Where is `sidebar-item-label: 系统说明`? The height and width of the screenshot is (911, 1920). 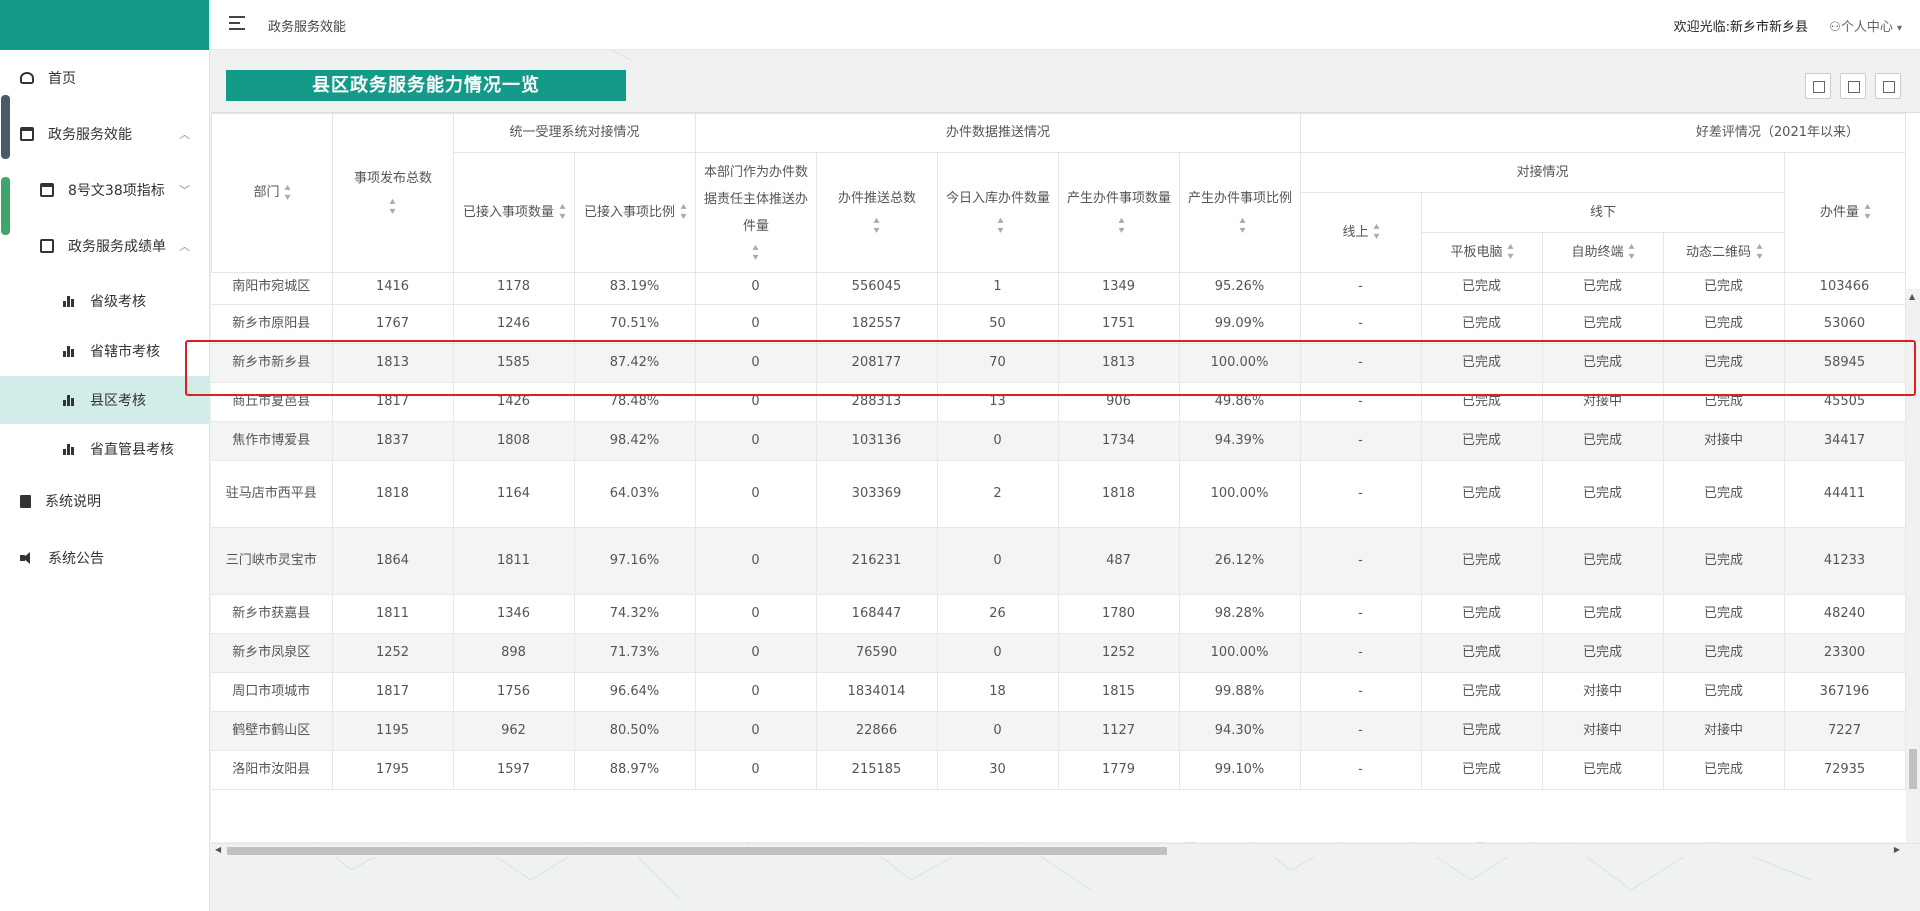 sidebar-item-label: 系统说明 is located at coordinates (73, 502).